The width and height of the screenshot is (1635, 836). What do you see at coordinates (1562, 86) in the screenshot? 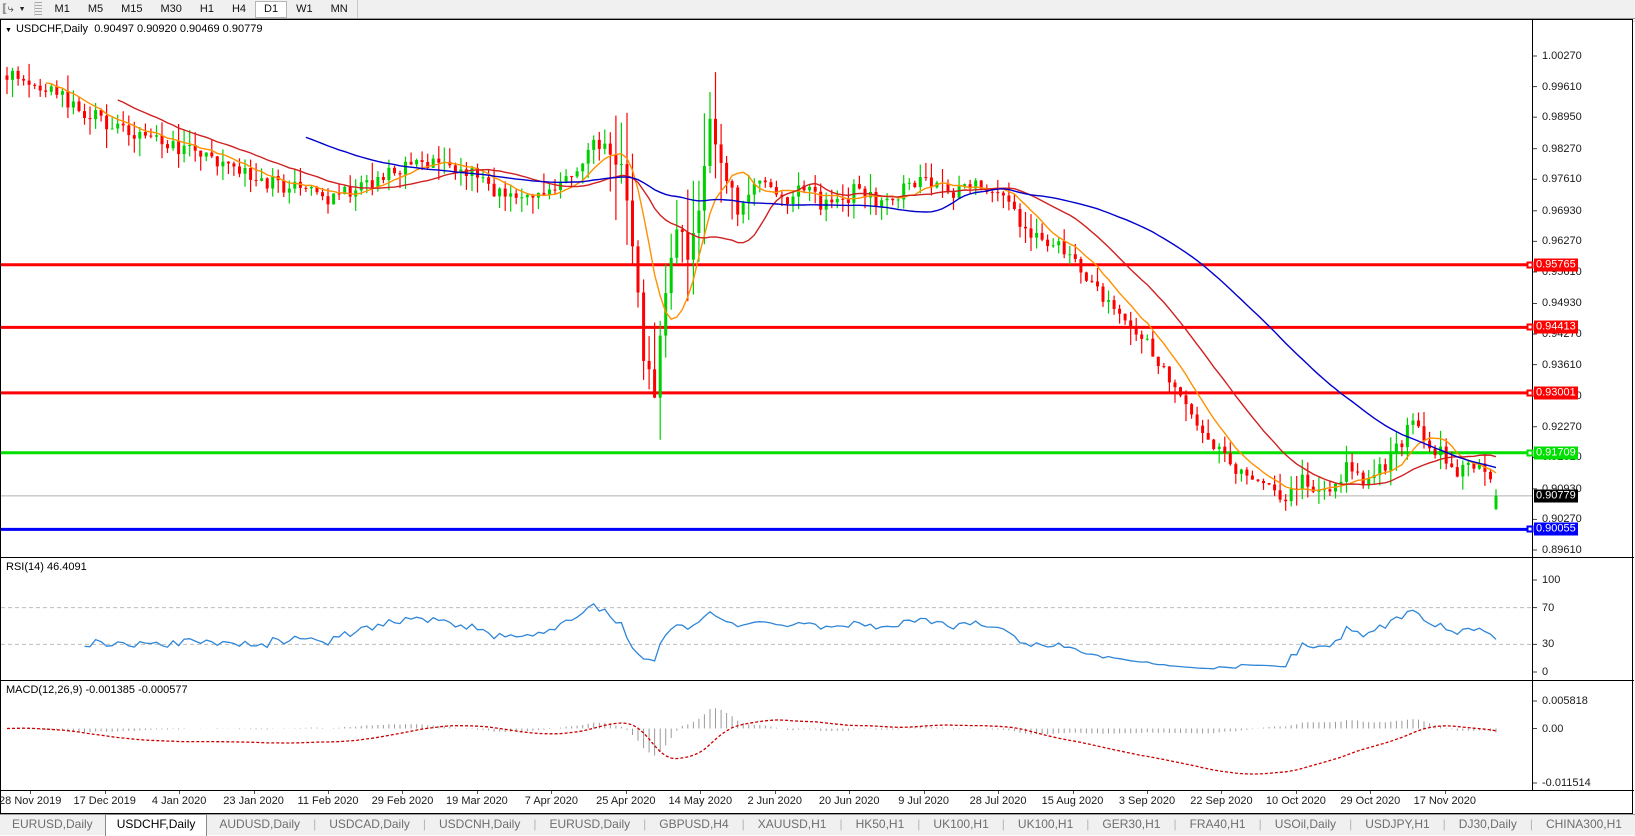
I see `price-tick-label: 0.99610` at bounding box center [1562, 86].